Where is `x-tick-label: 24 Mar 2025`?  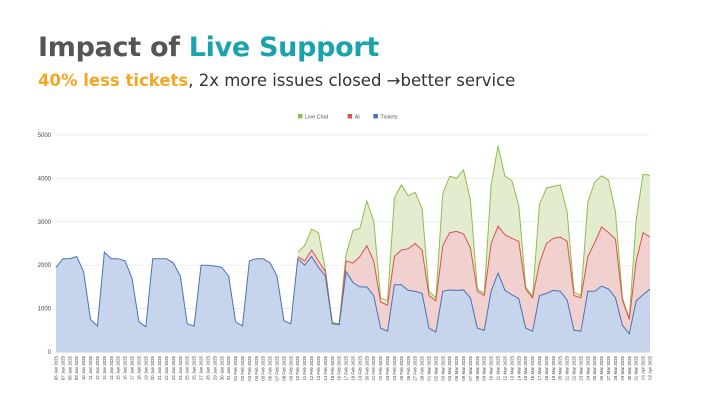 x-tick-label: 24 Mar 2025 is located at coordinates (587, 367).